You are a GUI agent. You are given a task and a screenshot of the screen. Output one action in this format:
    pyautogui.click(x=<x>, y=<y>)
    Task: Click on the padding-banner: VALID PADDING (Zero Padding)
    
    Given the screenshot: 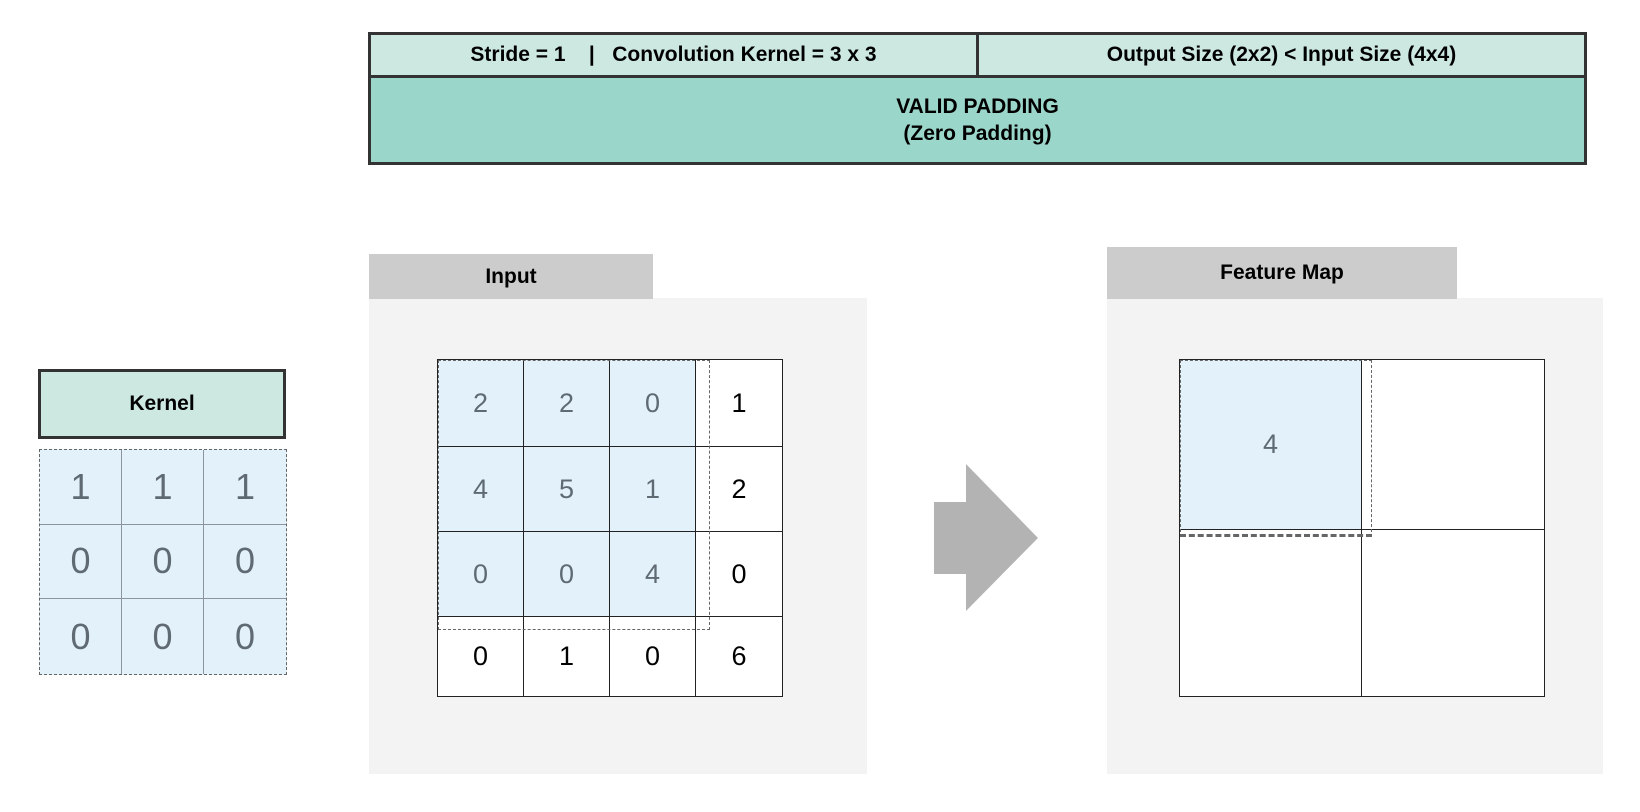 What is the action you would take?
    pyautogui.click(x=977, y=120)
    